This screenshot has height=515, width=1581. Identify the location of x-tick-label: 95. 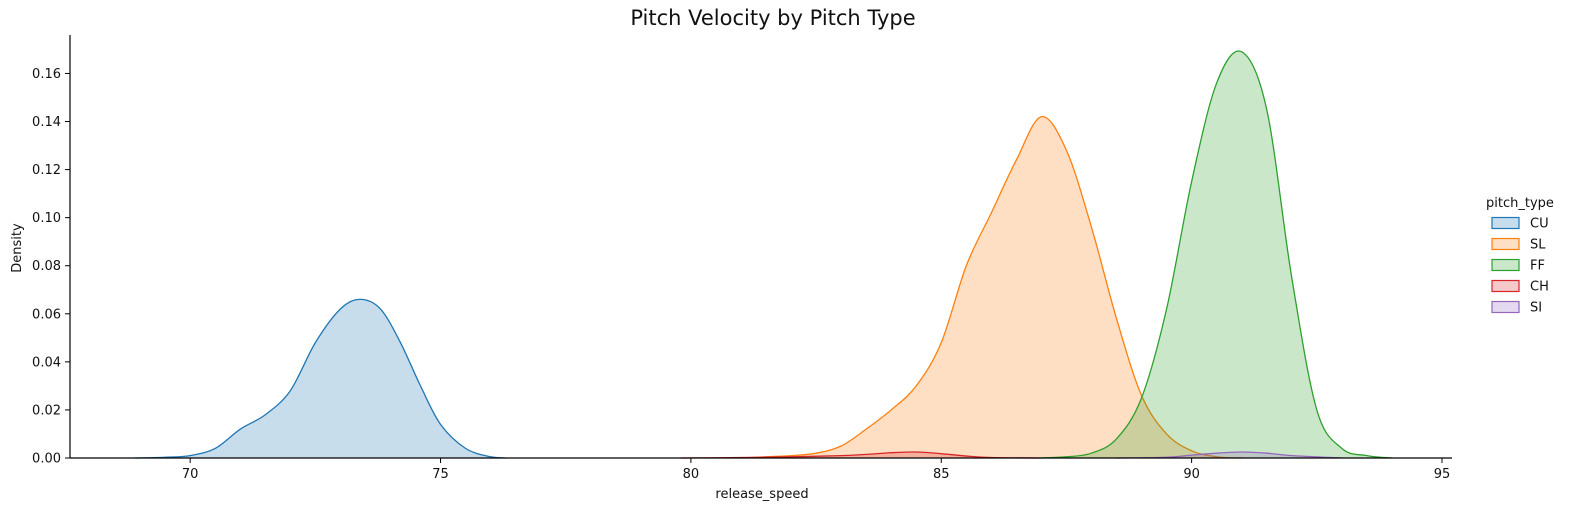
(1442, 474).